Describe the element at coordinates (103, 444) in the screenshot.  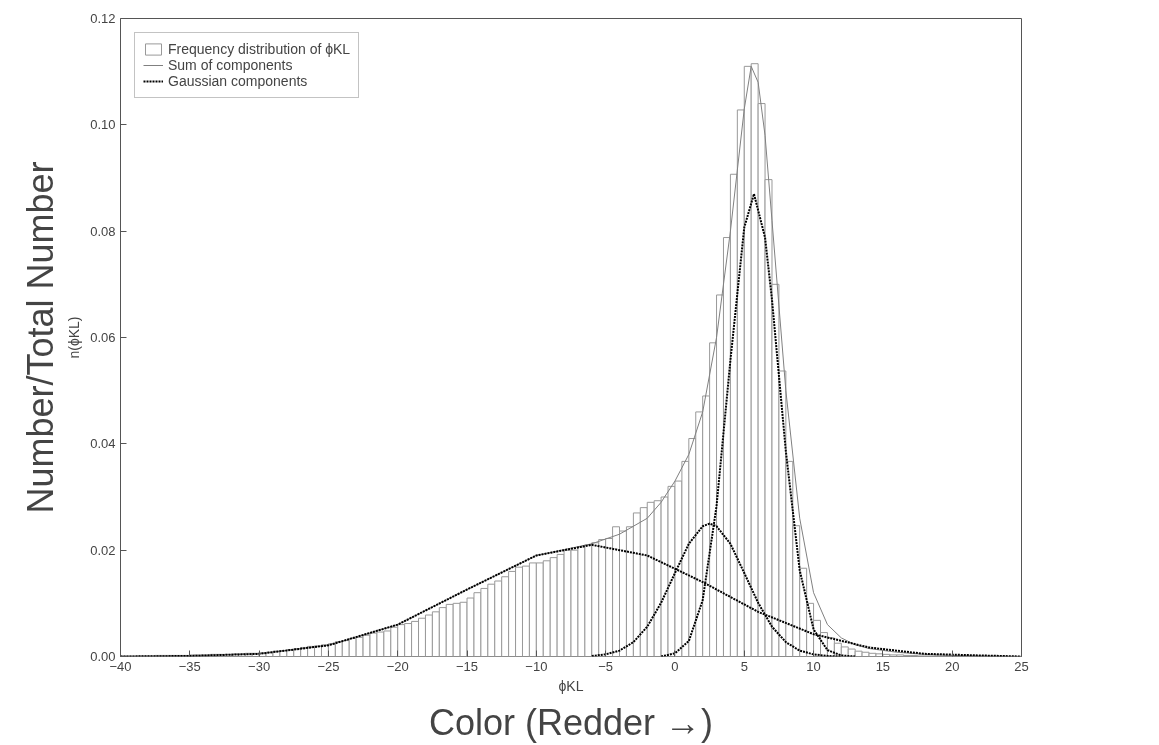
I see `y-tick-label: 0.04` at that location.